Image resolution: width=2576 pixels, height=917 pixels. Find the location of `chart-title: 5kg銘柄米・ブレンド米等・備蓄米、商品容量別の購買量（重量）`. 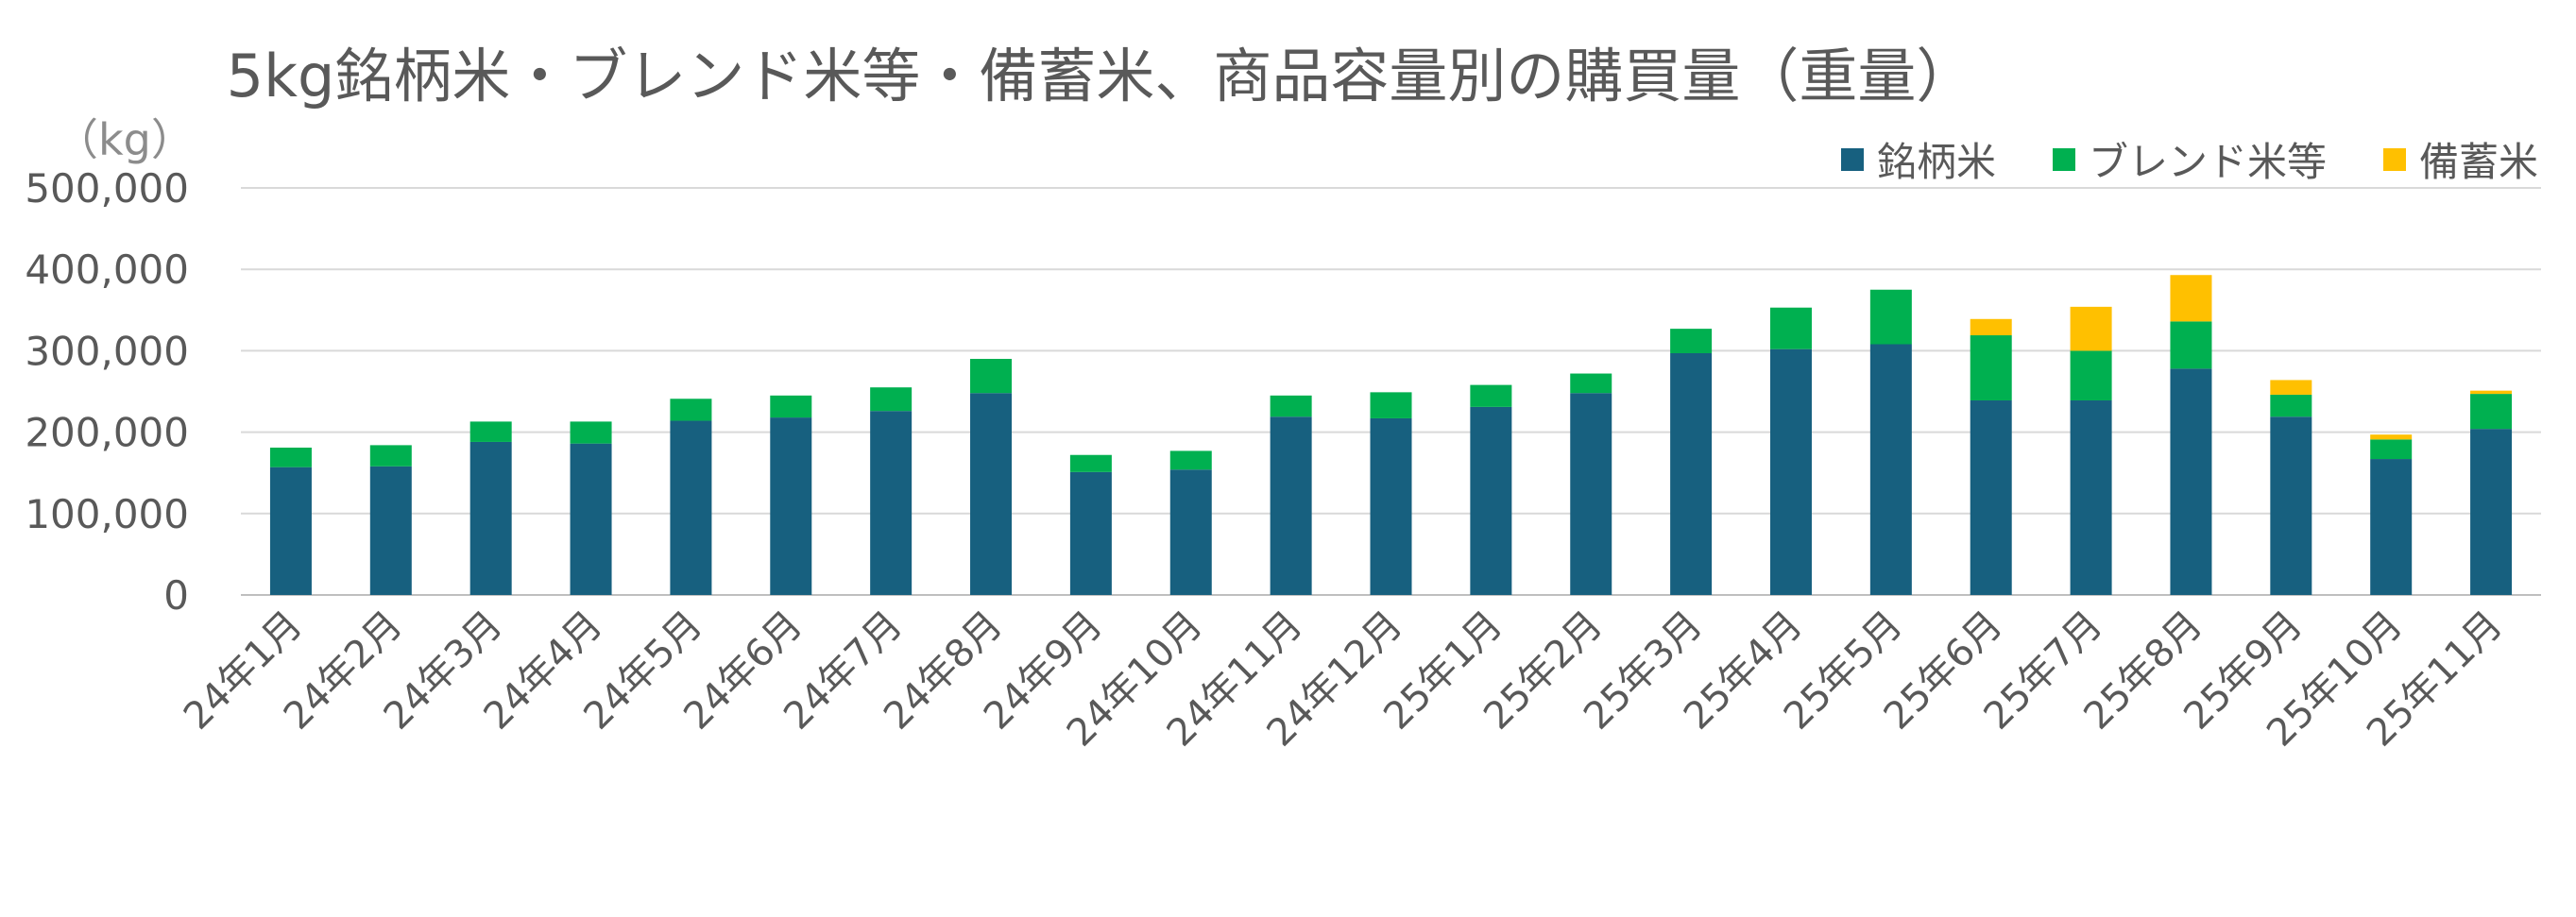

chart-title: 5kg銘柄米・ブレンド米等・備蓄米、商品容量別の購買量（重量） is located at coordinates (1101, 76).